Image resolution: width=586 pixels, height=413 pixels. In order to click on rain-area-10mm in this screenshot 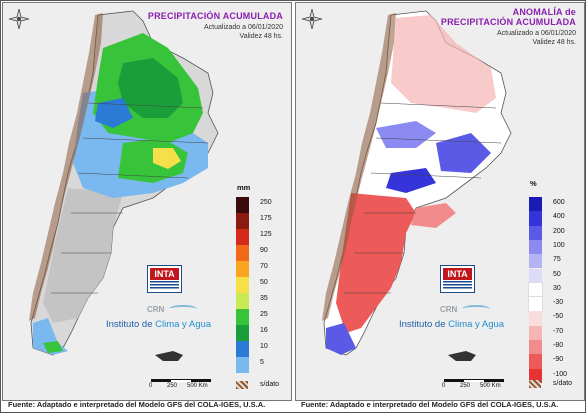, I will do `click(114, 113)`.